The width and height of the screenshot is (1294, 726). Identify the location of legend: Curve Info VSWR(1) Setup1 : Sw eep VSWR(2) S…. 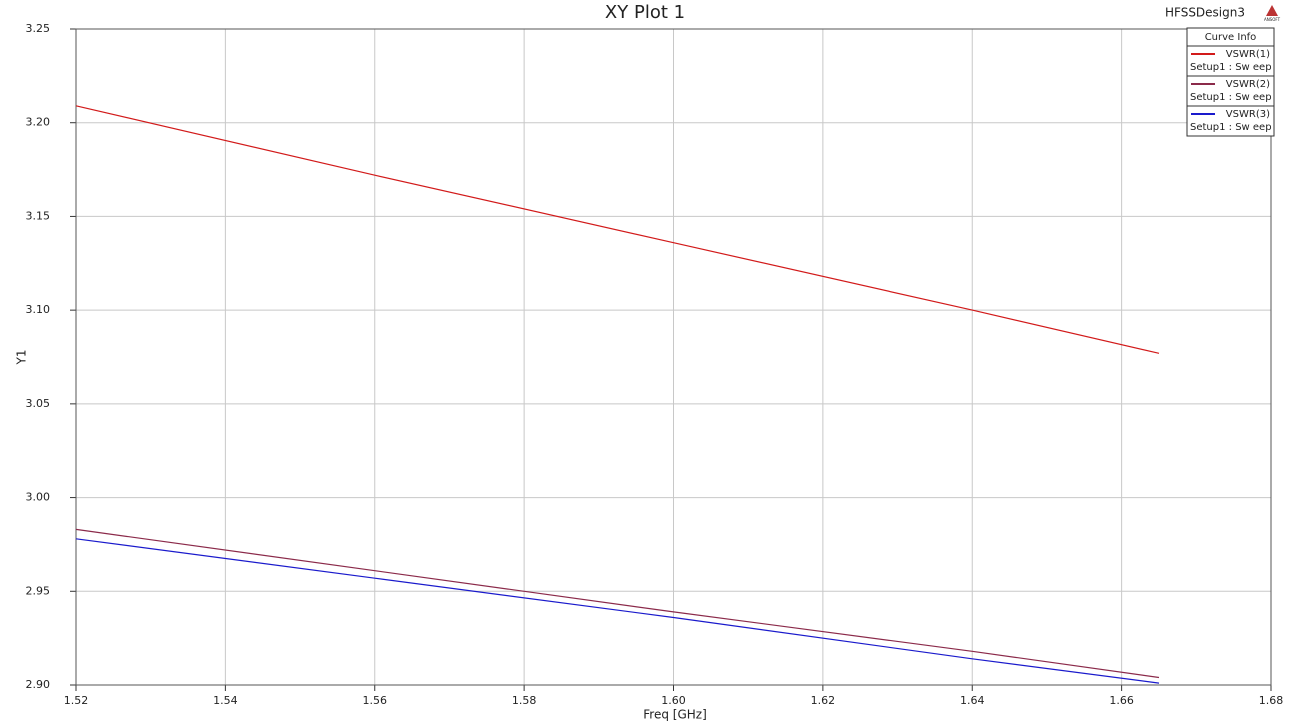
(1230, 82).